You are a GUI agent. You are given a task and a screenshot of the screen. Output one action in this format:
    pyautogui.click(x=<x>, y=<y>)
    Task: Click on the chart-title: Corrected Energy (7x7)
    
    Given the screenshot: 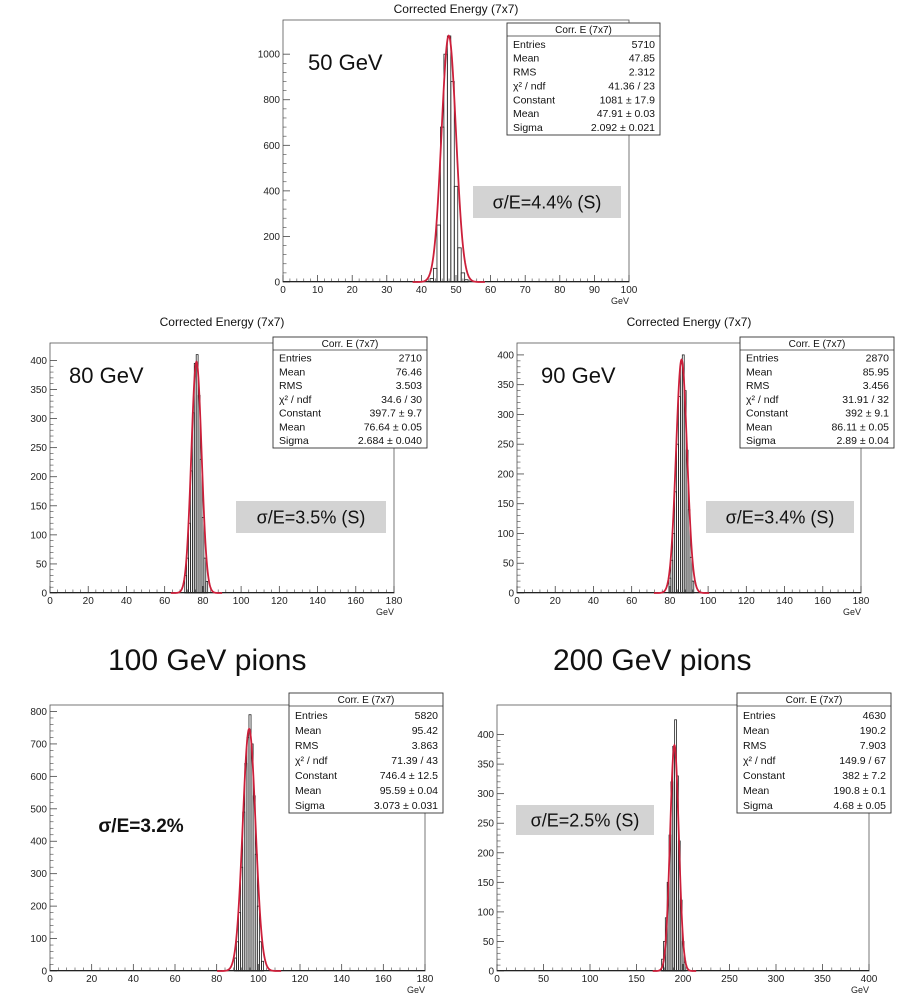 What is the action you would take?
    pyautogui.click(x=456, y=9)
    